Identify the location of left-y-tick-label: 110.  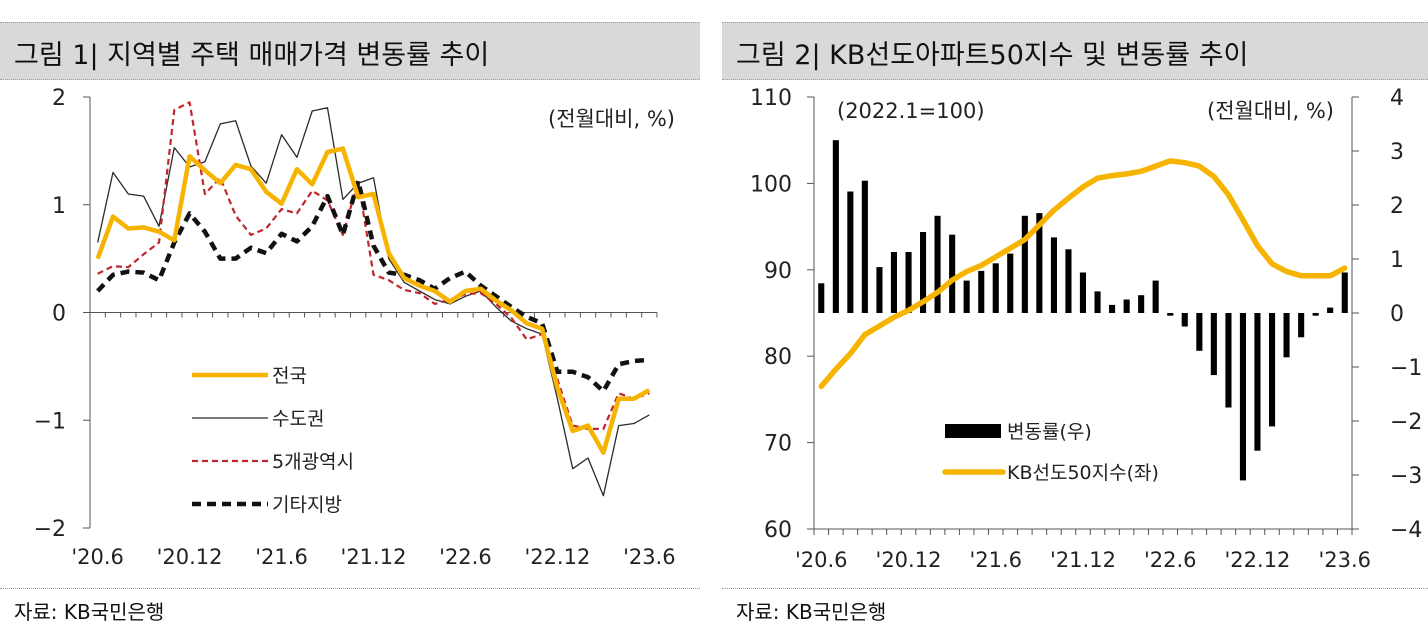
(771, 98).